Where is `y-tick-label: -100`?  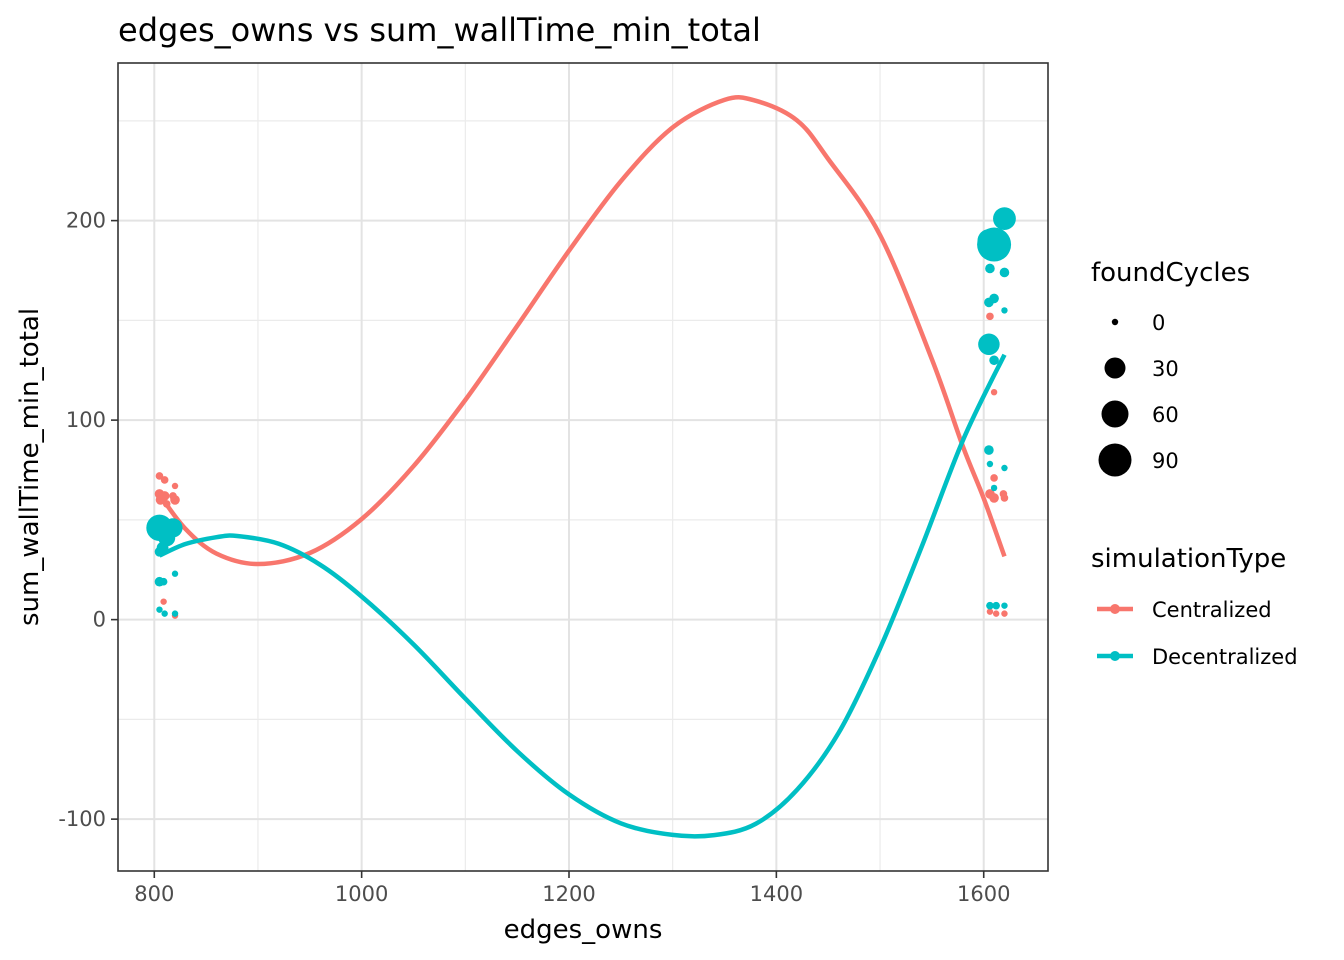
y-tick-label: -100 is located at coordinates (82, 819).